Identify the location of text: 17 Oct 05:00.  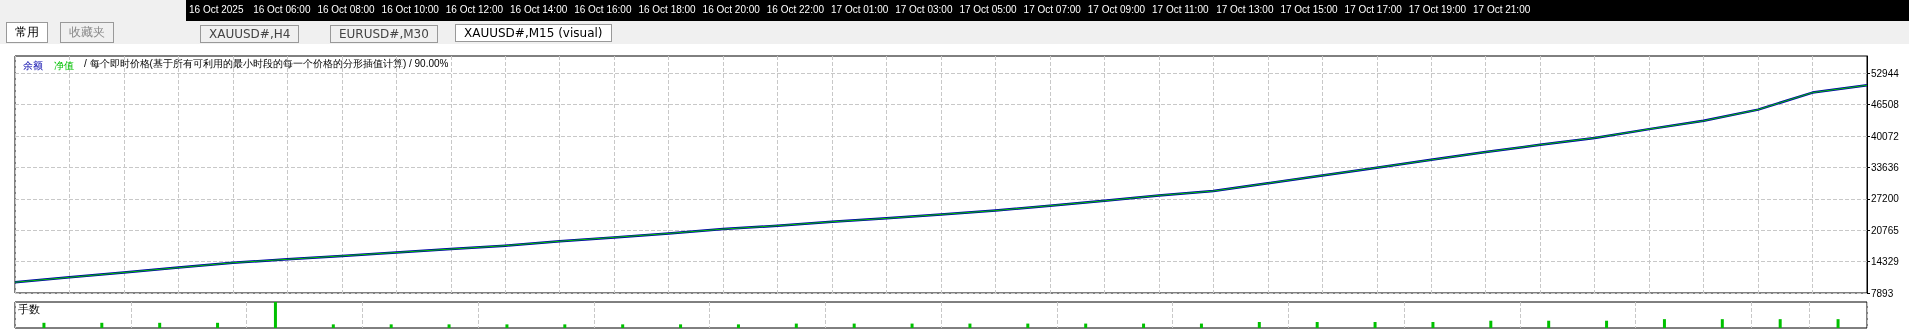
(988, 9).